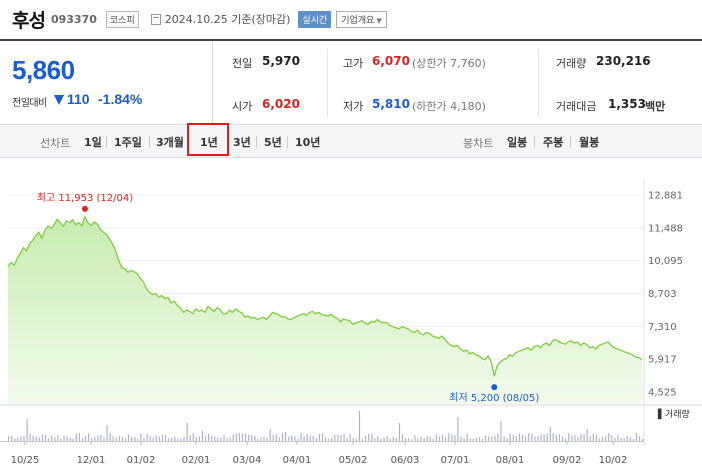  Describe the element at coordinates (308, 142) in the screenshot. I see `tab-10year: 10년` at that location.